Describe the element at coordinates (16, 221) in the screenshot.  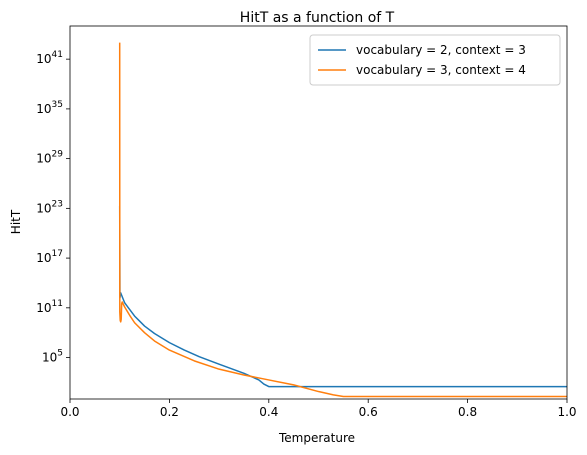
I see `y-axis-title: HitT` at that location.